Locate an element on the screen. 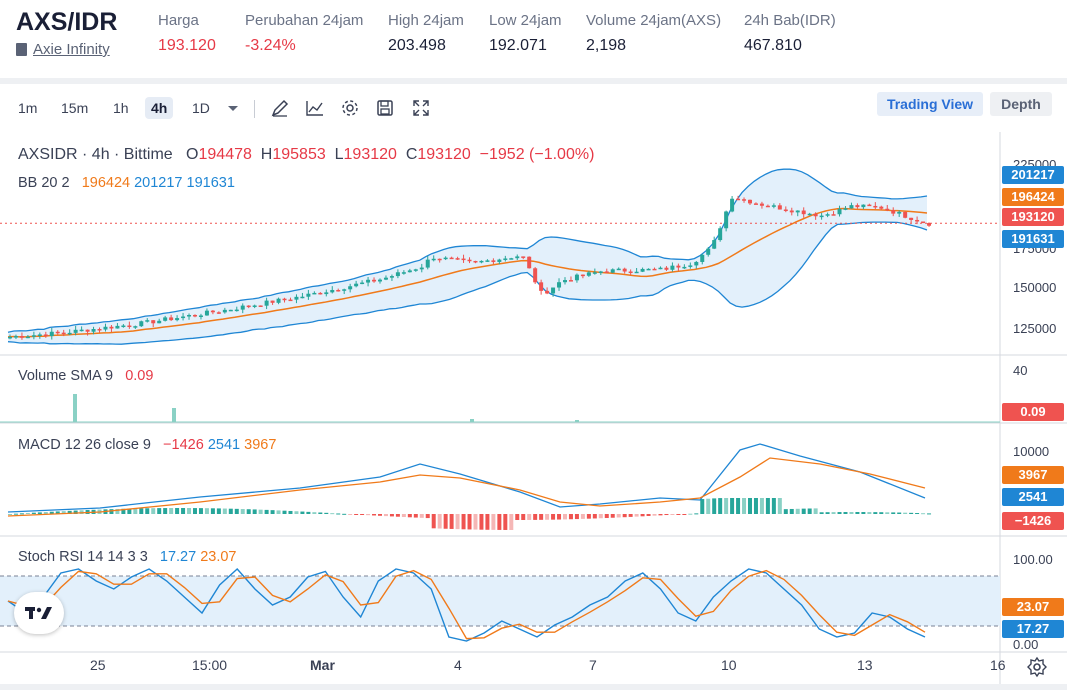 Image resolution: width=1067 pixels, height=690 pixels. tradingview-logo is located at coordinates (39, 613).